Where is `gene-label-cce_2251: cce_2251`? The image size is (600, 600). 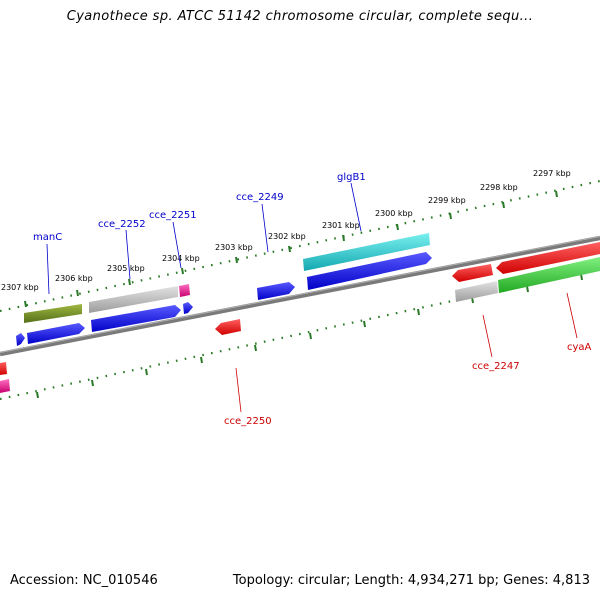 gene-label-cce_2251: cce_2251 is located at coordinates (173, 215).